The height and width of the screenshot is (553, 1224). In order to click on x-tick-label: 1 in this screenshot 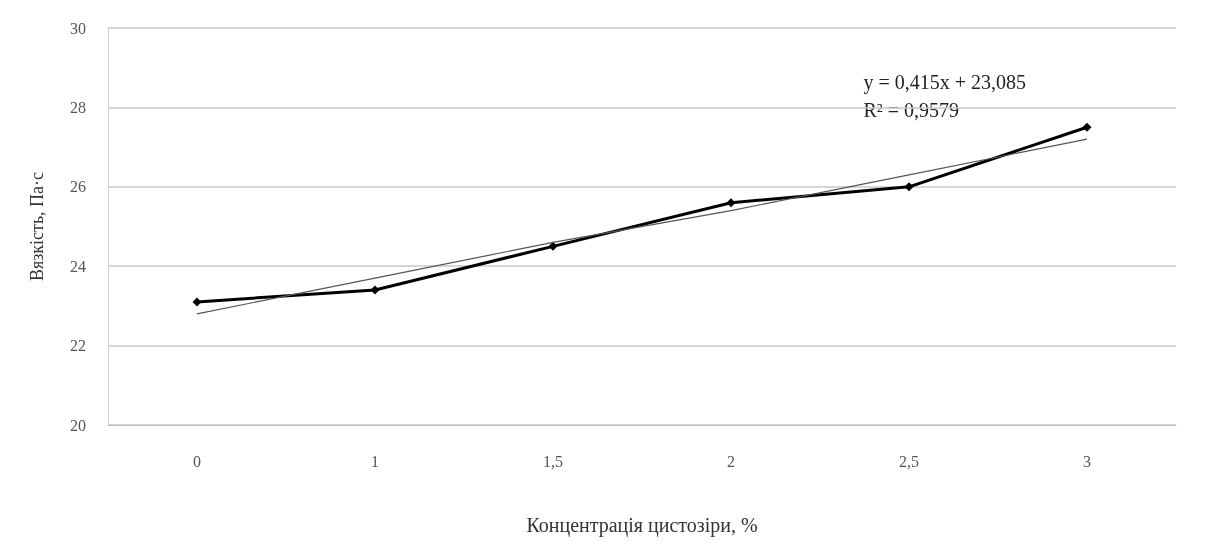, I will do `click(375, 461)`.